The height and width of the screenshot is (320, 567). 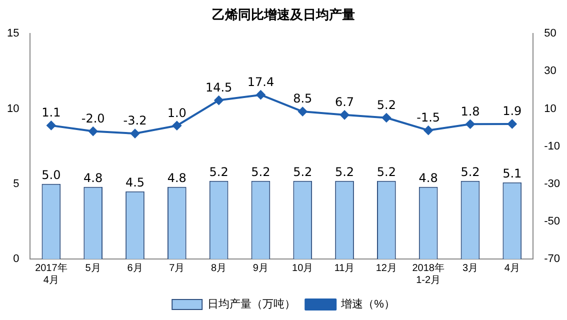 What do you see at coordinates (177, 268) in the screenshot?
I see `x-tick-label: 7月` at bounding box center [177, 268].